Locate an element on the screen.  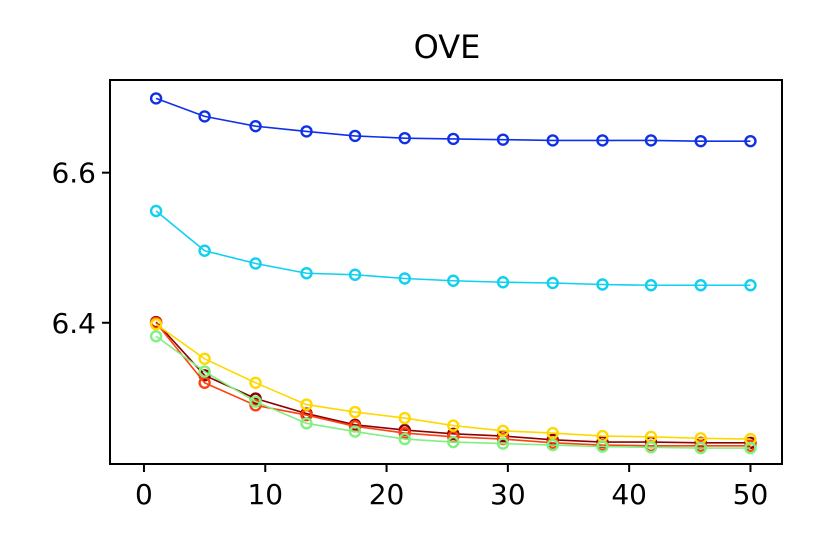
series-line-light-green is located at coordinates (453, 392).